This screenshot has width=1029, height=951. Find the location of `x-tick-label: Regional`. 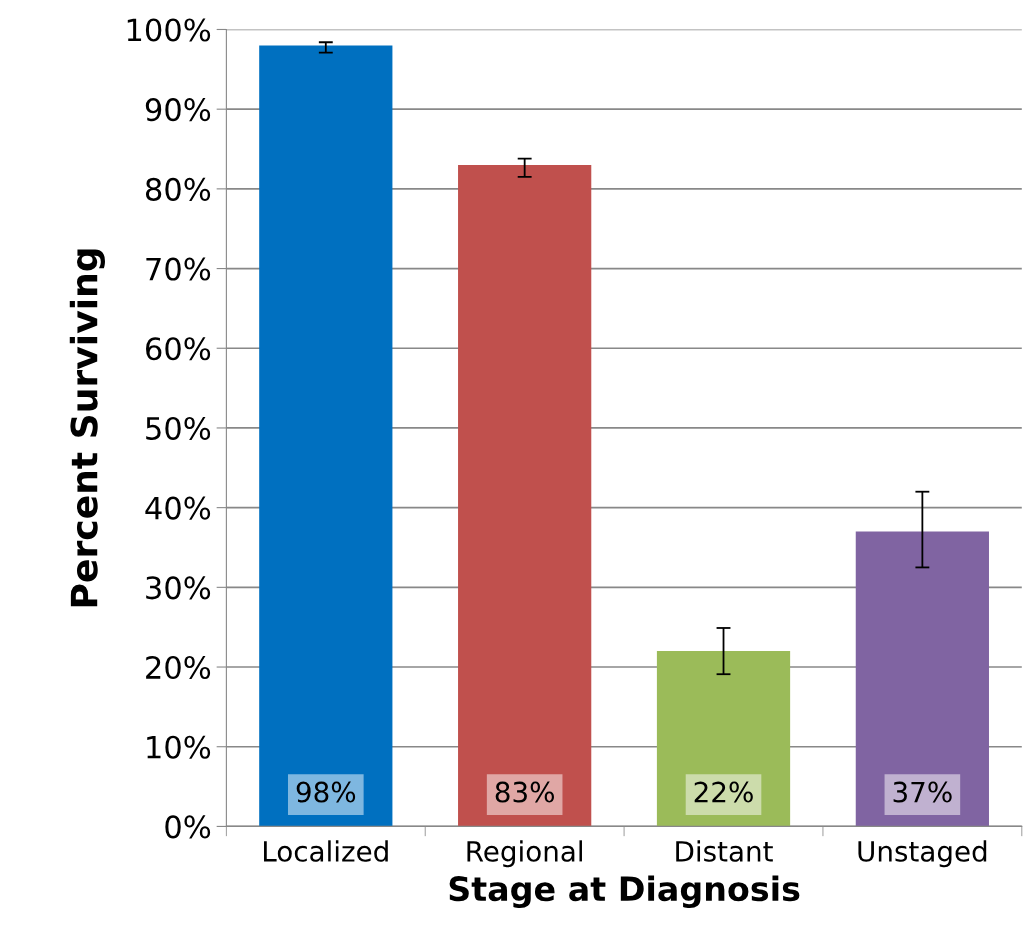

x-tick-label: Regional is located at coordinates (524, 854).